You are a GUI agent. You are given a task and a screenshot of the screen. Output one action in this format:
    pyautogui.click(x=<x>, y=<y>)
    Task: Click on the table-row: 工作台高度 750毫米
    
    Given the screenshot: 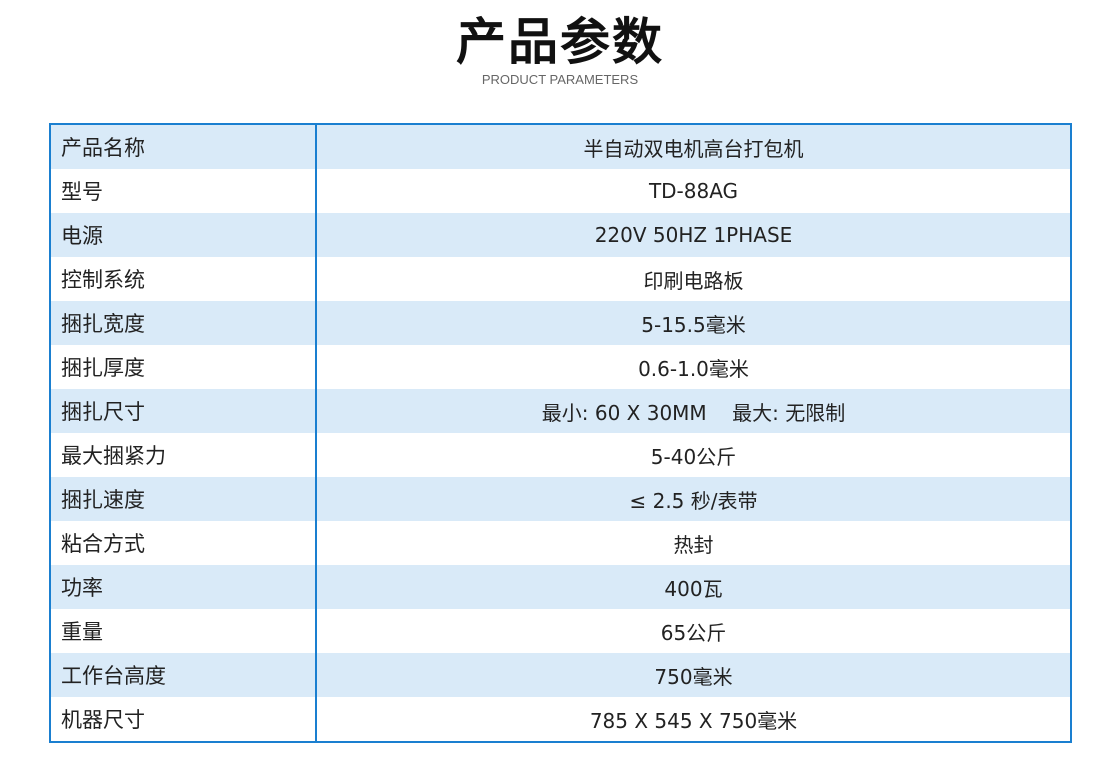 What is the action you would take?
    pyautogui.click(x=560, y=675)
    